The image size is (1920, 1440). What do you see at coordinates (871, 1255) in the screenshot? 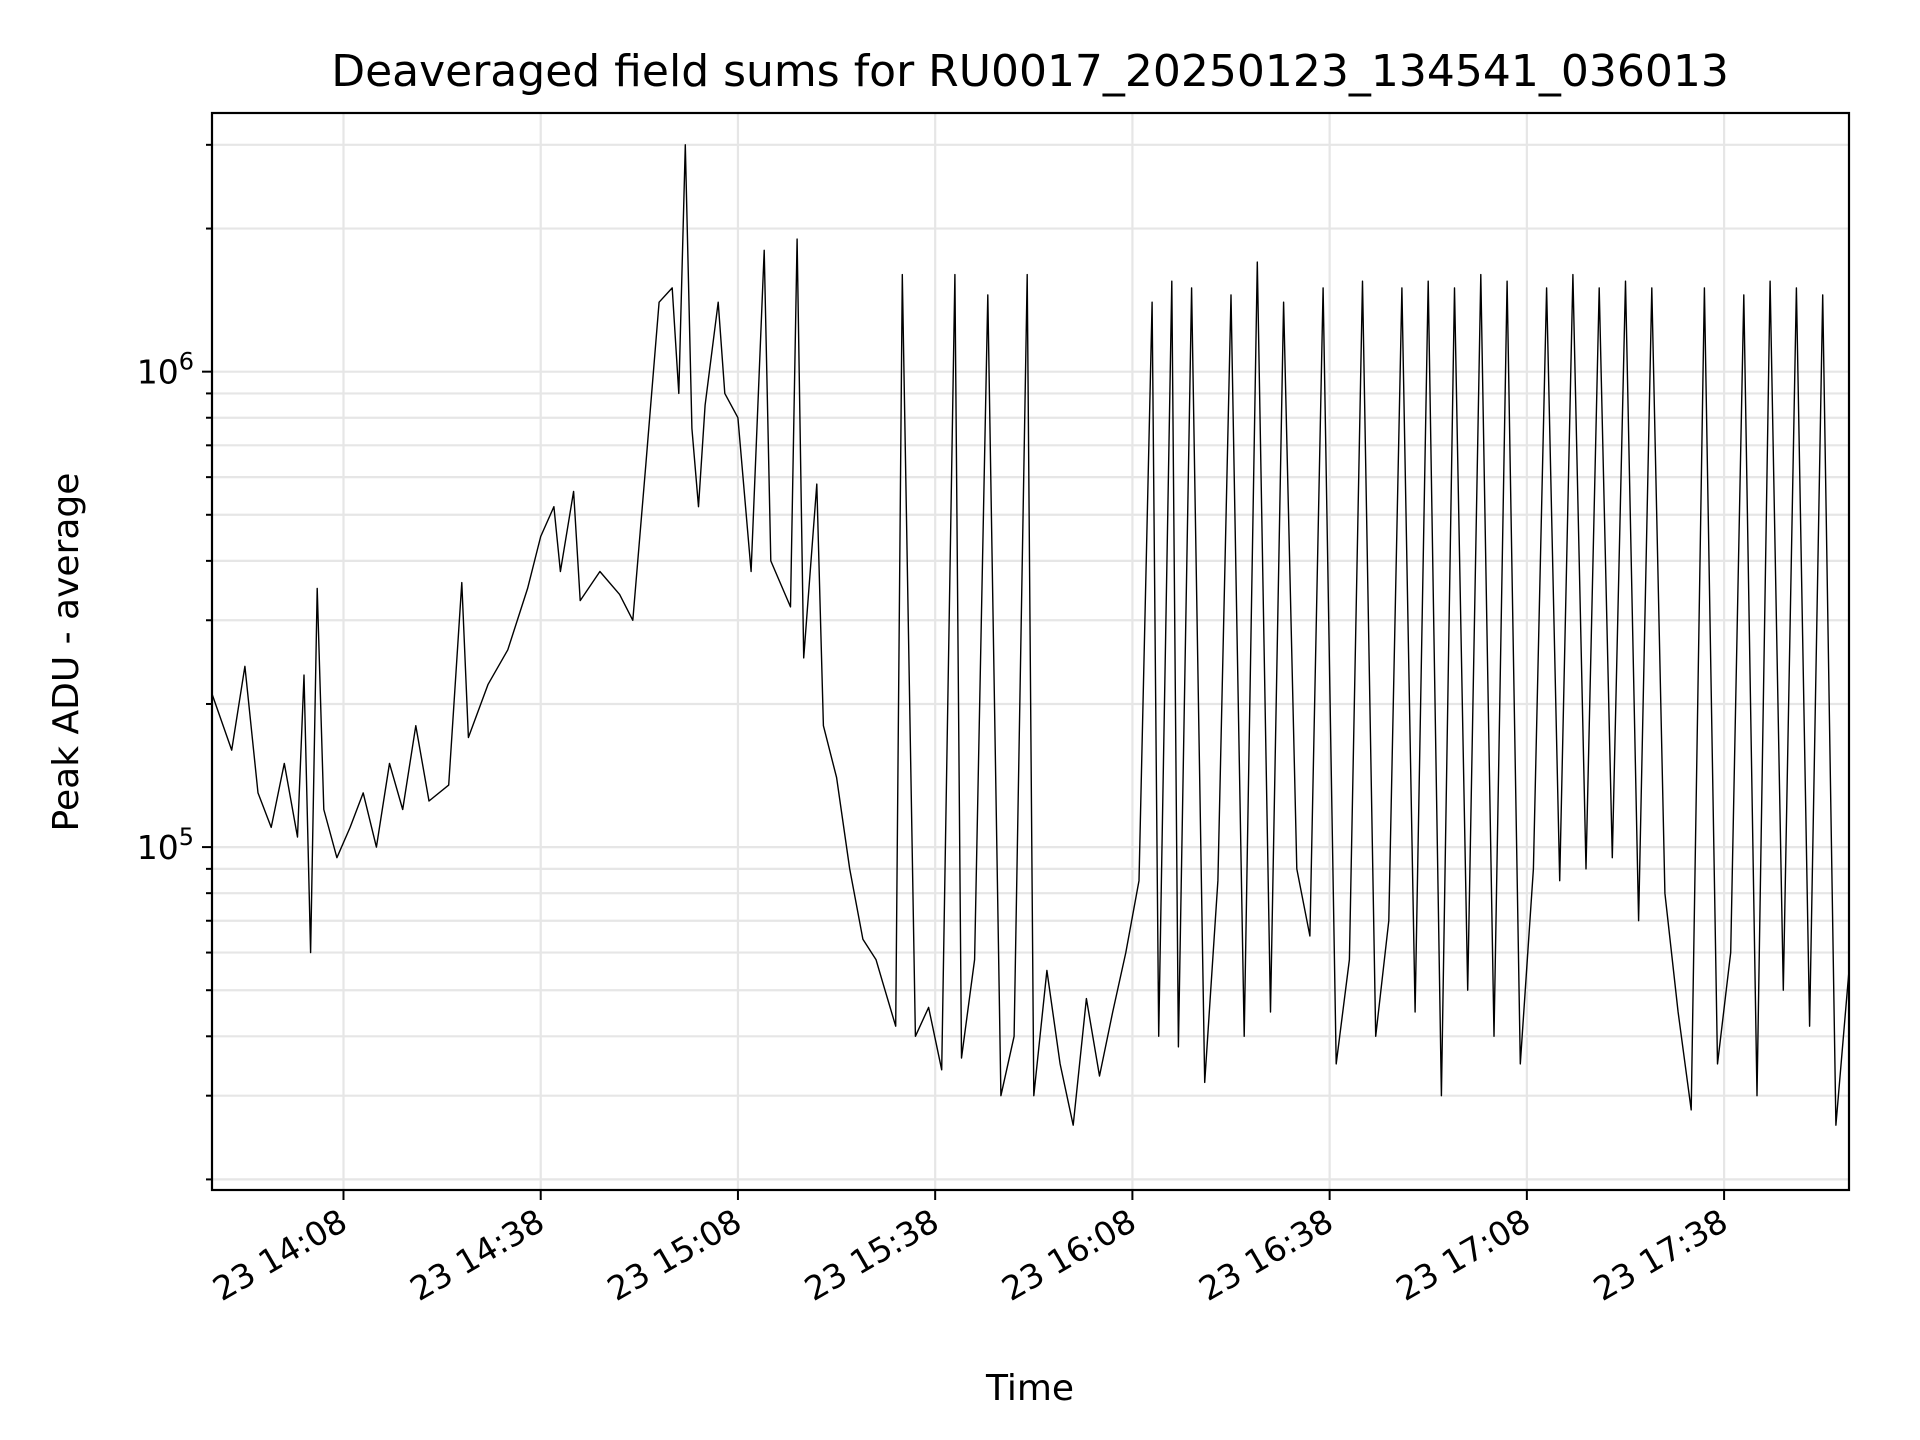
I see `x-tick-label: 23 15:38` at bounding box center [871, 1255].